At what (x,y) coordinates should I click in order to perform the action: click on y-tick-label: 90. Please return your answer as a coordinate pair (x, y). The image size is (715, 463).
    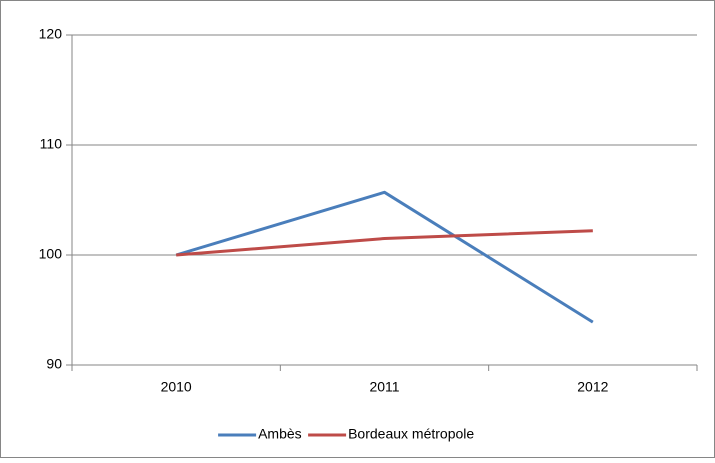
    Looking at the image, I should click on (54, 364).